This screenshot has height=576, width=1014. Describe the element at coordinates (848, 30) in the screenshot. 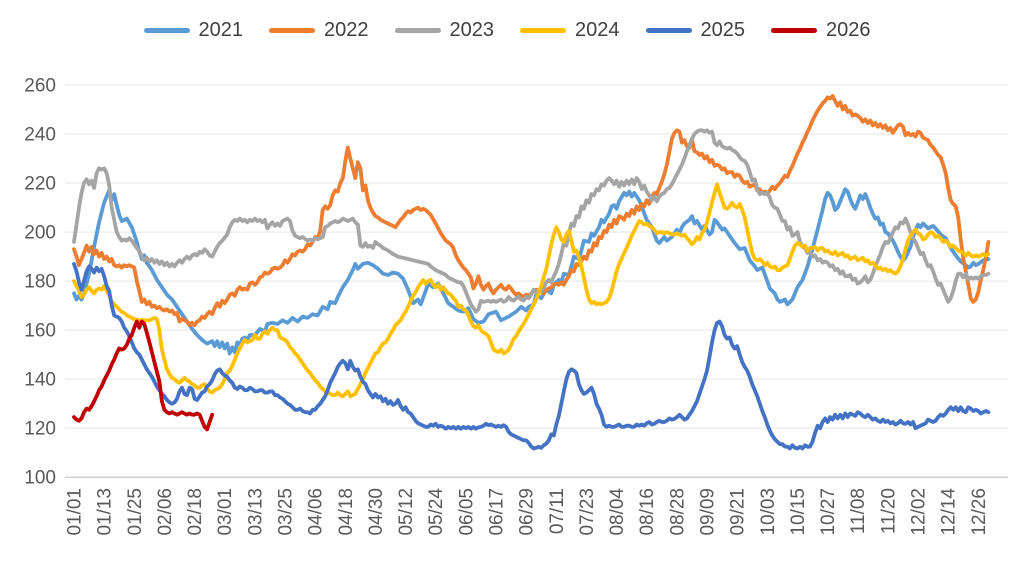

I see `legend-label-2026: 2026` at that location.